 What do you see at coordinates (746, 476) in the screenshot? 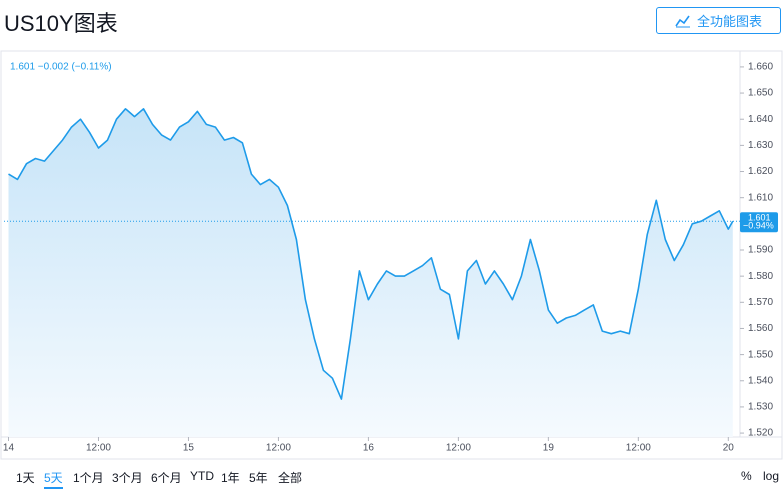
I see `scale-option: %` at bounding box center [746, 476].